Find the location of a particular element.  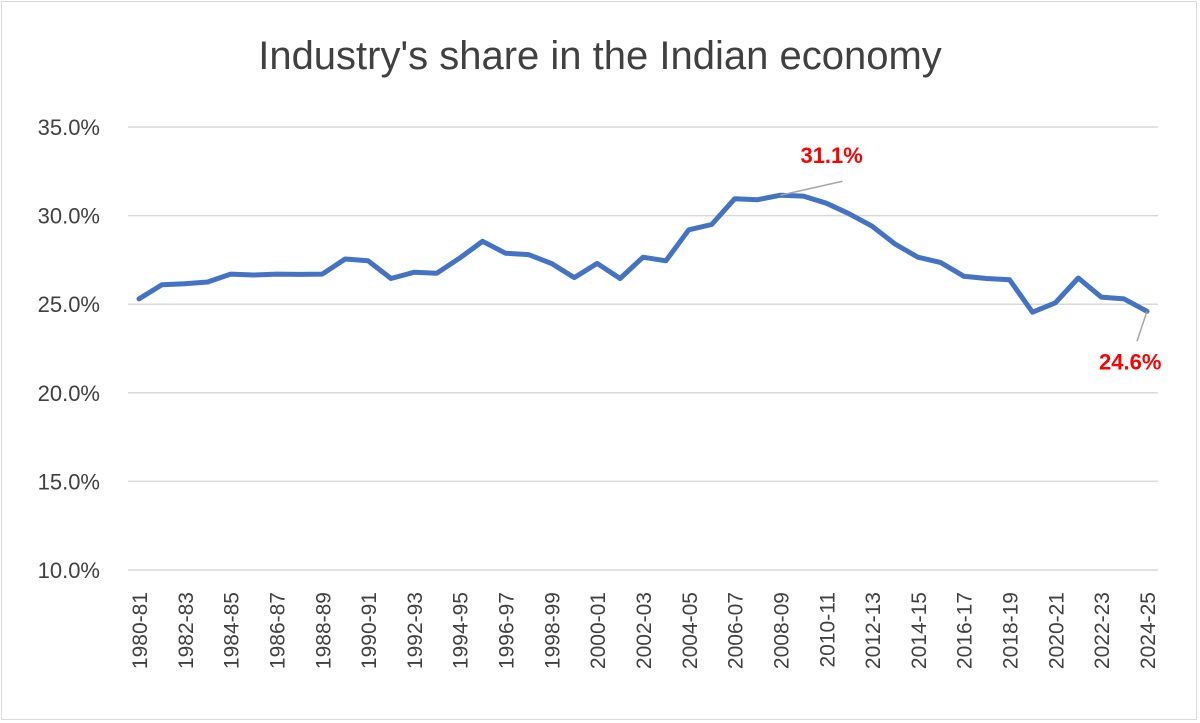

x-tick-label: 2020-21 is located at coordinates (1056, 630).